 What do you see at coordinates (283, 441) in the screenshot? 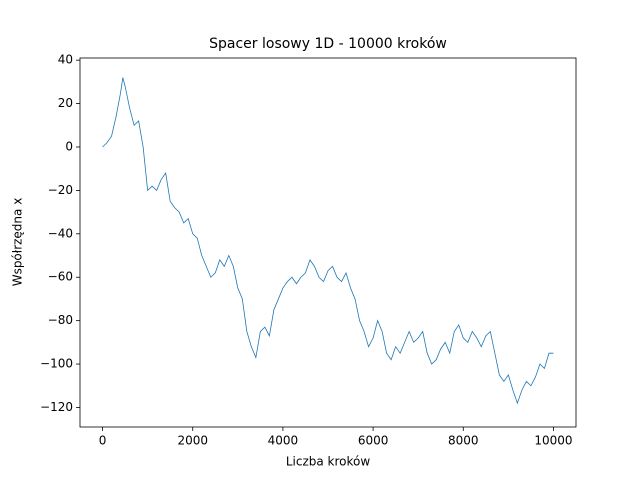
I see `x-tick-label: 4000` at bounding box center [283, 441].